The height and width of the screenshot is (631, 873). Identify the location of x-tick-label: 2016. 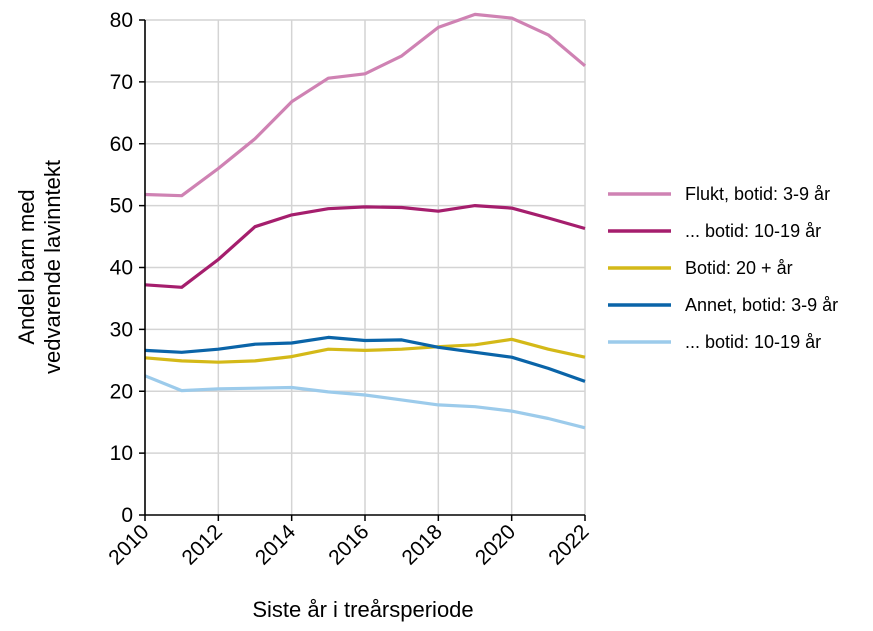
(348, 544).